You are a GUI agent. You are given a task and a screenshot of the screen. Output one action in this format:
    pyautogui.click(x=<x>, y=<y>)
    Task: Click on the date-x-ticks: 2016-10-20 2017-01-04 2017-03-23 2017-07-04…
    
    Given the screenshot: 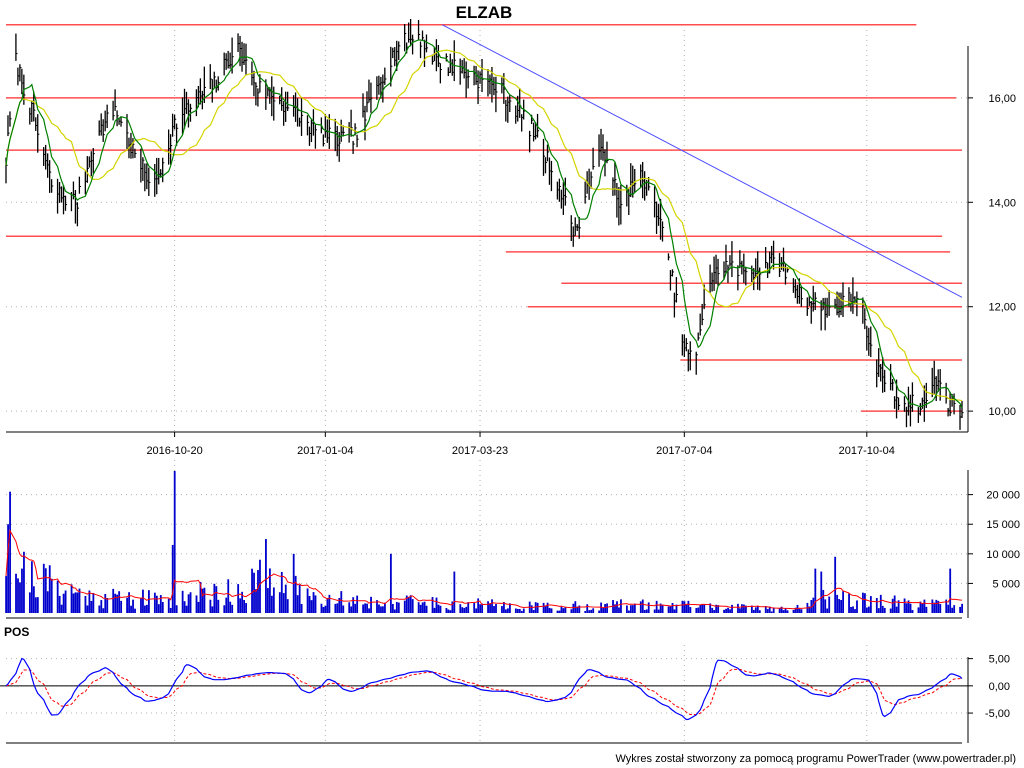 What is the action you would take?
    pyautogui.click(x=520, y=444)
    